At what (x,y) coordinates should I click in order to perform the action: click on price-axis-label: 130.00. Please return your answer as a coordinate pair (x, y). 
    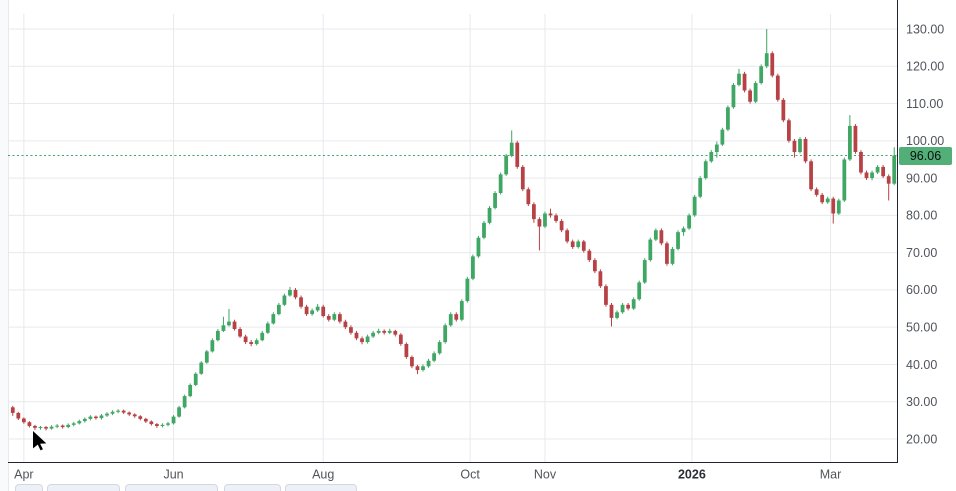
    Looking at the image, I should click on (925, 29).